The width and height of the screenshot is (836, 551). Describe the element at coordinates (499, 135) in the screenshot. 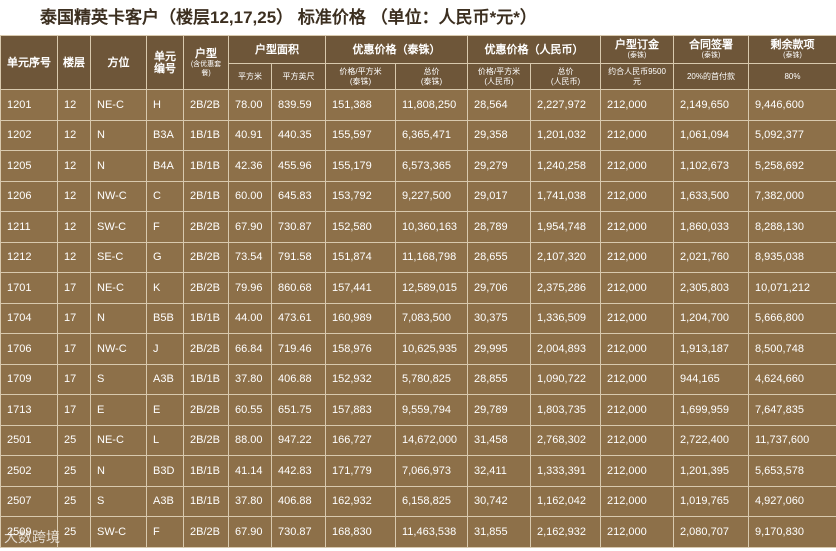

I see `table-cell: 29,358` at that location.